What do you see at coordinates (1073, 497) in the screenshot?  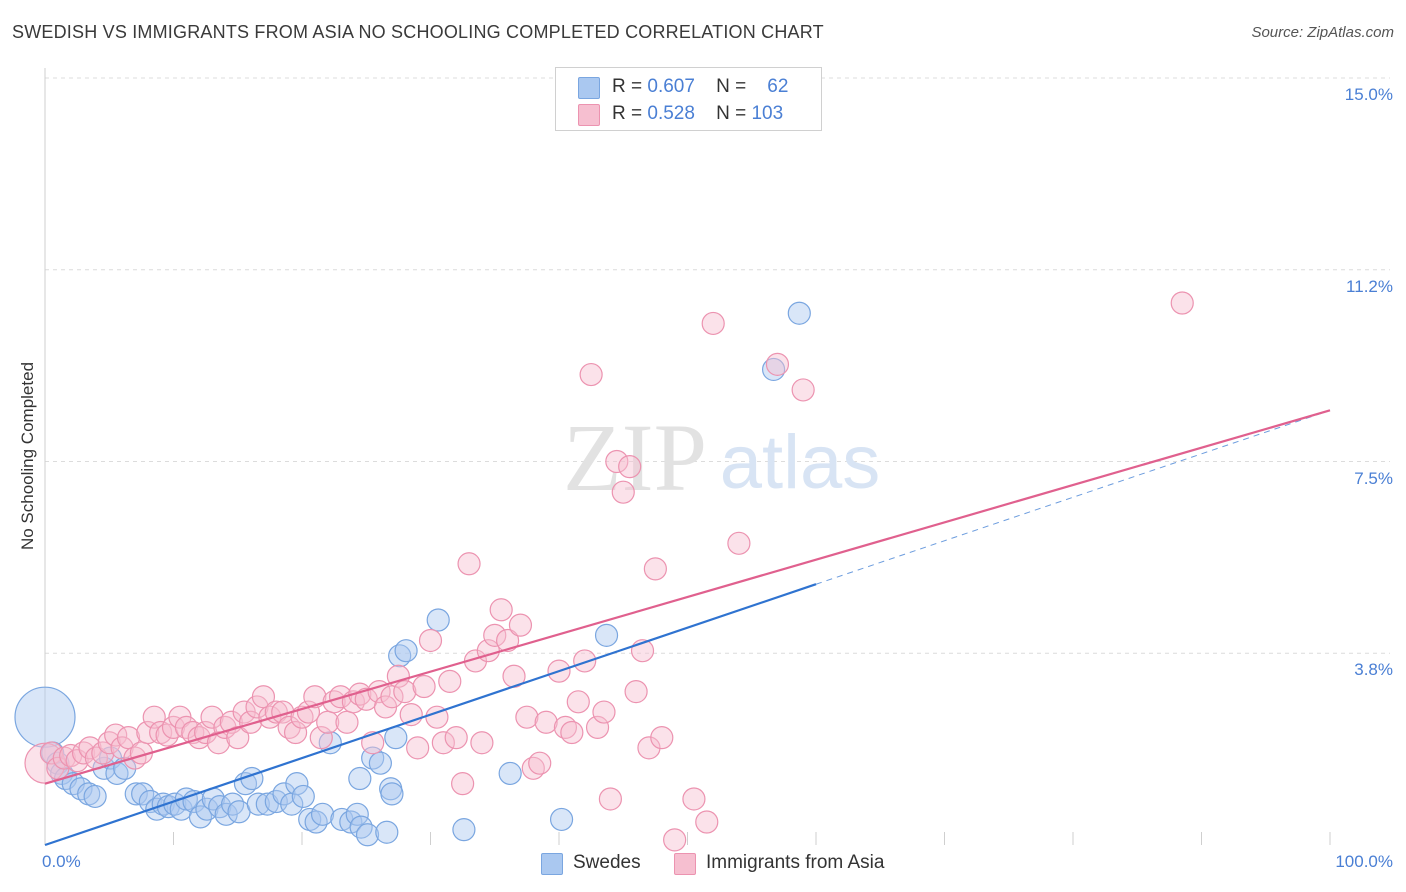 I see `swedes-trend-extension` at bounding box center [1073, 497].